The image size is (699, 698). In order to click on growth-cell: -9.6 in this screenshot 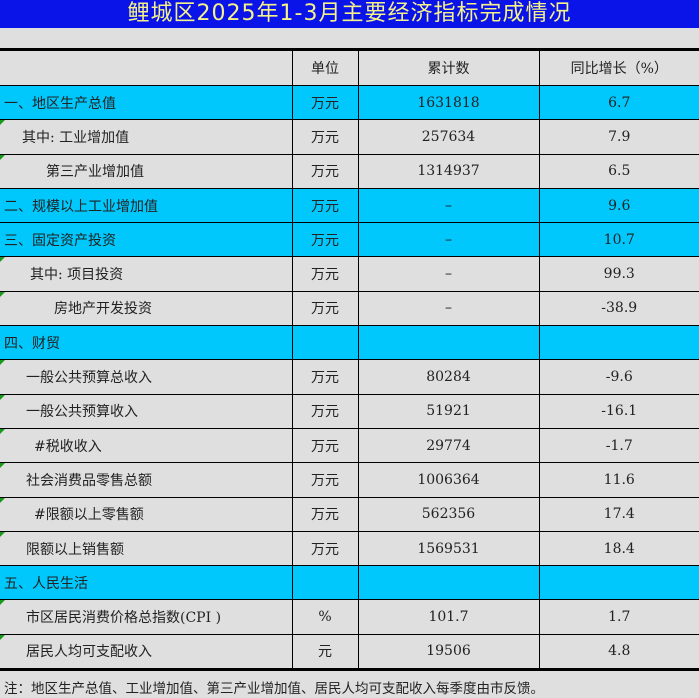, I will do `click(618, 377)`.